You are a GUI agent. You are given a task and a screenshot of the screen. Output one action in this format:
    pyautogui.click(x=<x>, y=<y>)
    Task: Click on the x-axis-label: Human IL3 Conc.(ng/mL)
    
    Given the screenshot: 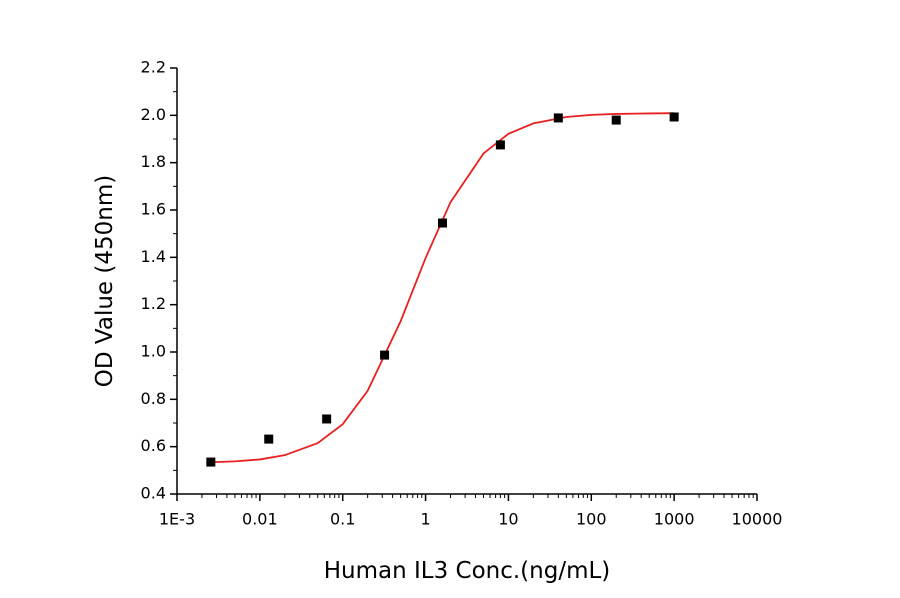 What is the action you would take?
    pyautogui.click(x=467, y=571)
    